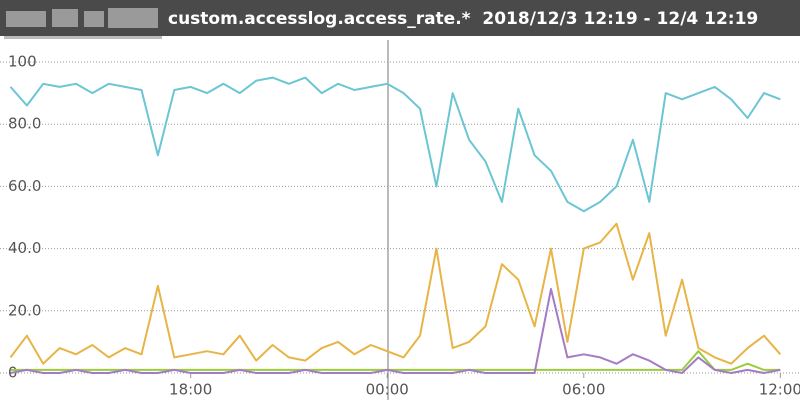 The height and width of the screenshot is (400, 800). Describe the element at coordinates (24, 248) in the screenshot. I see `y-tick-label: 40.0` at that location.